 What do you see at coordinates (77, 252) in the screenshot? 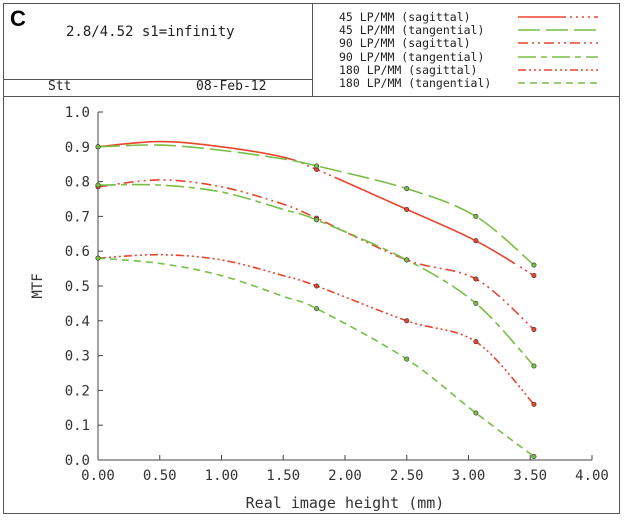
I see `y-tick-label: 0.6` at bounding box center [77, 252].